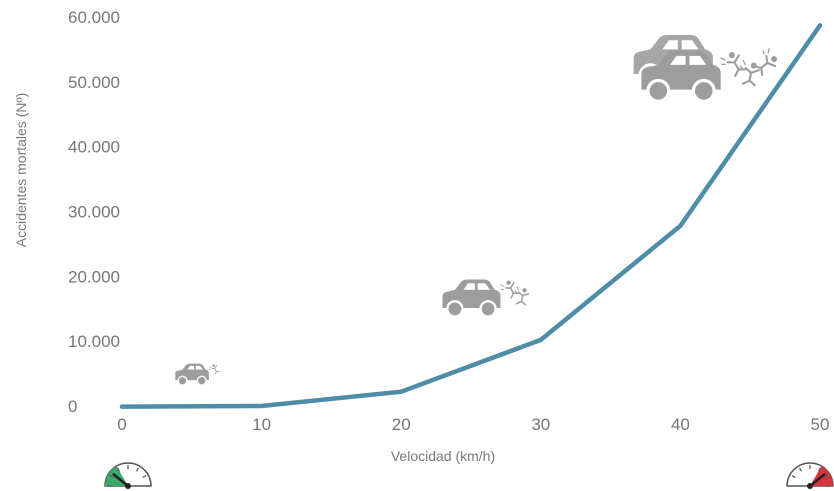 Image resolution: width=834 pixels, height=491 pixels. I want to click on x-tick-label: 30, so click(540, 424).